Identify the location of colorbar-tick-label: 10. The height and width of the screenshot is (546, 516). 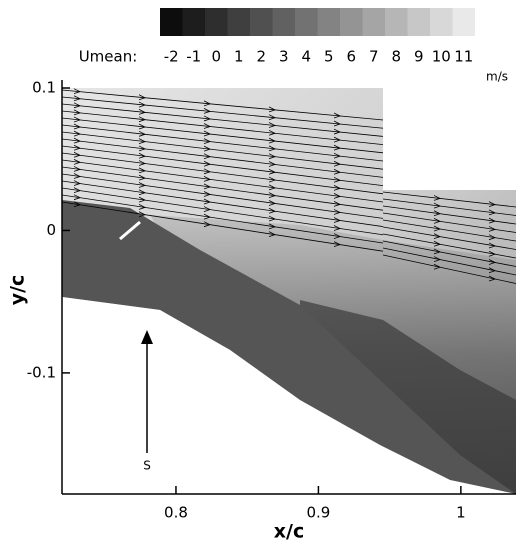
(441, 57).